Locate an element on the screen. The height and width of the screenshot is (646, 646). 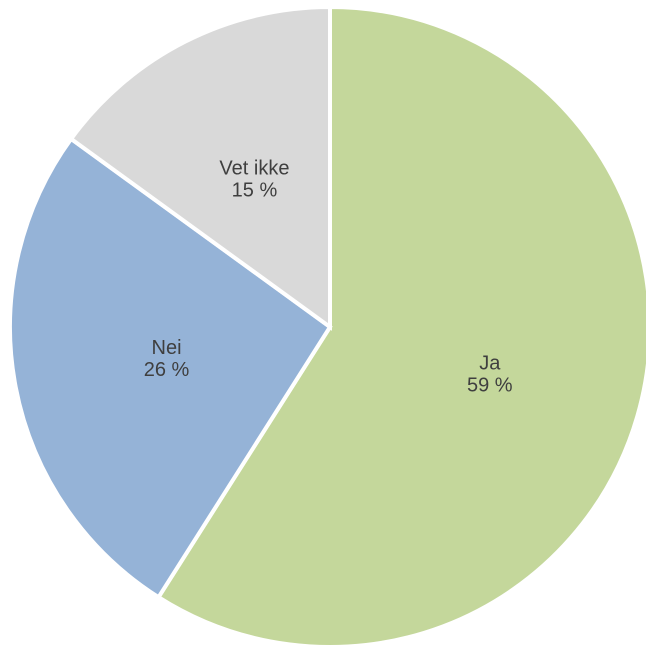
slice-value-nei: 26 % is located at coordinates (167, 370).